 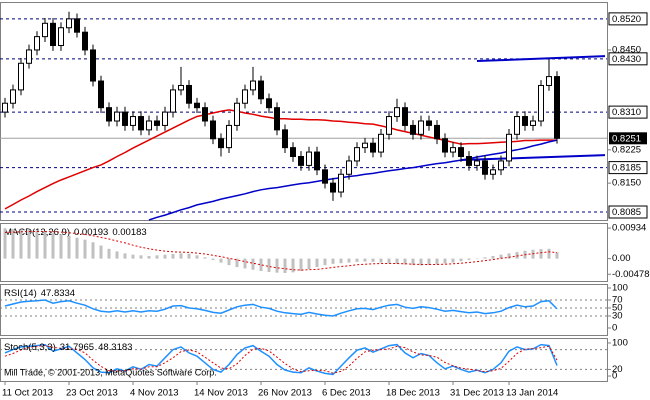 I want to click on x-tick-label: 13 Jan 2014, so click(x=532, y=393).